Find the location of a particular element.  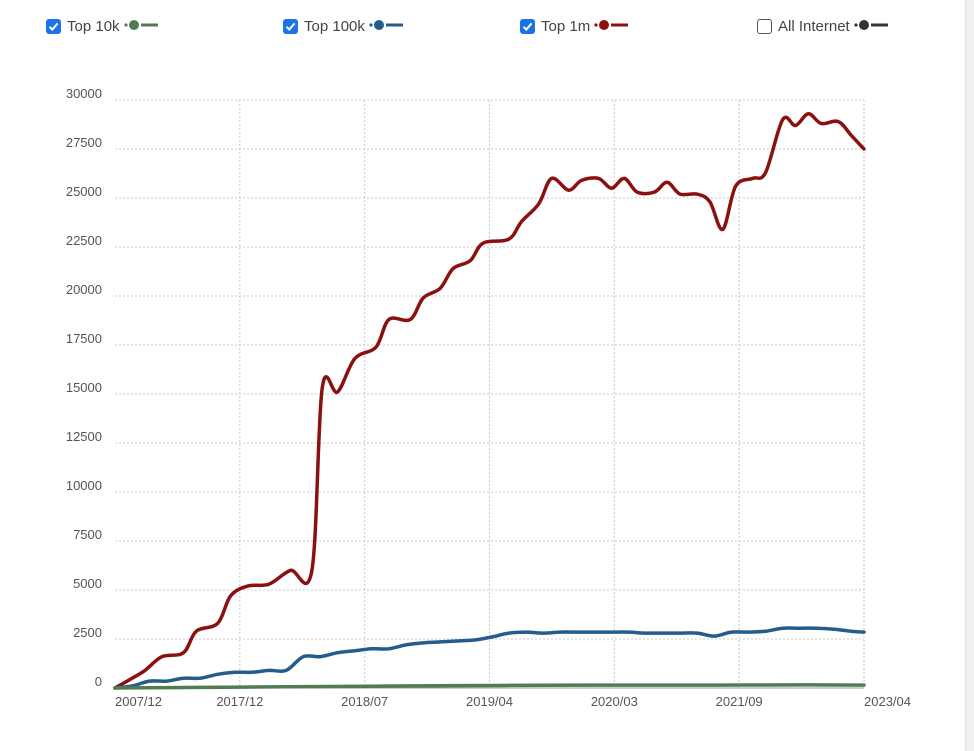

x-tick-label: 2019/04 is located at coordinates (489, 701).